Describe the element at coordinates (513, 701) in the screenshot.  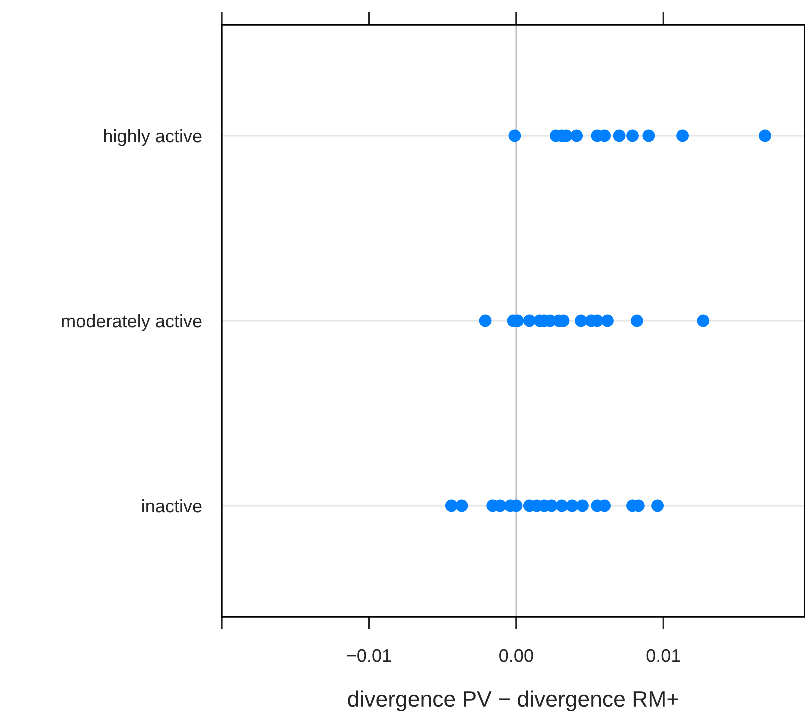
I see `x-axis-title: divergence PV − divergence RM+` at that location.